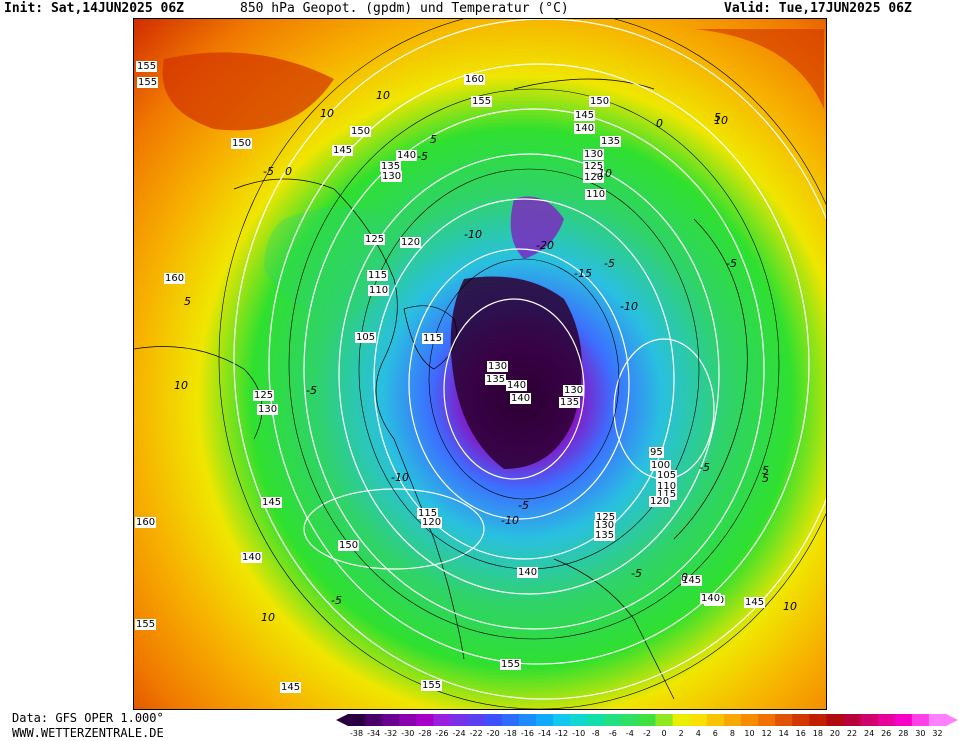 The width and height of the screenshot is (959, 741). I want to click on scale-tick-label: 22, so click(852, 733).